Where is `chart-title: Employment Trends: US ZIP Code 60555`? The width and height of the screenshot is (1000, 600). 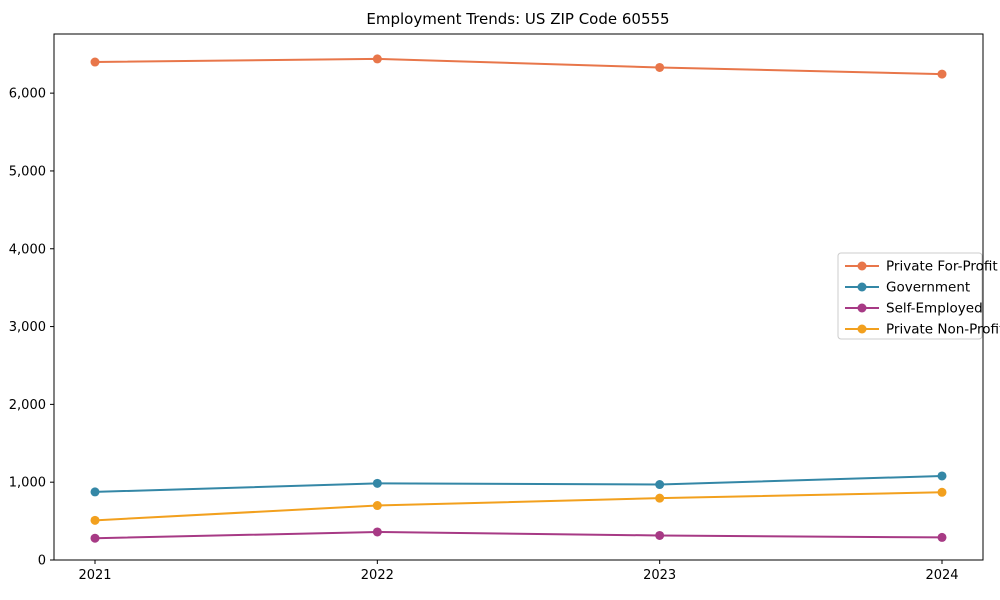 chart-title: Employment Trends: US ZIP Code 60555 is located at coordinates (517, 19).